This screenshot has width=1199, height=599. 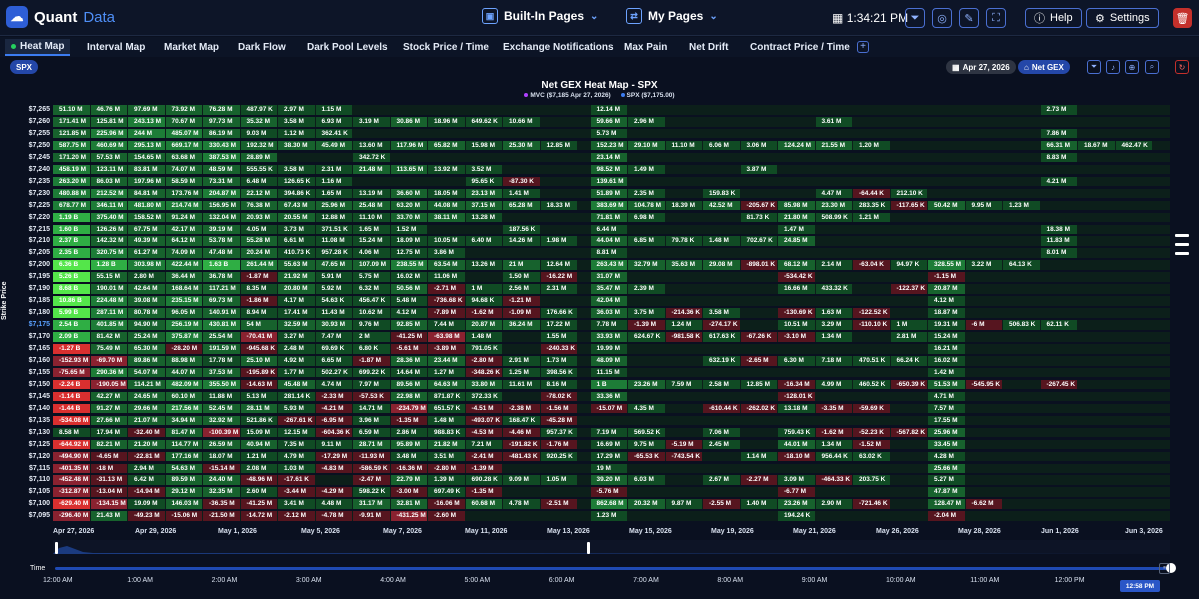 I want to click on heatmap-cell: 18.96 M, so click(x=446, y=121).